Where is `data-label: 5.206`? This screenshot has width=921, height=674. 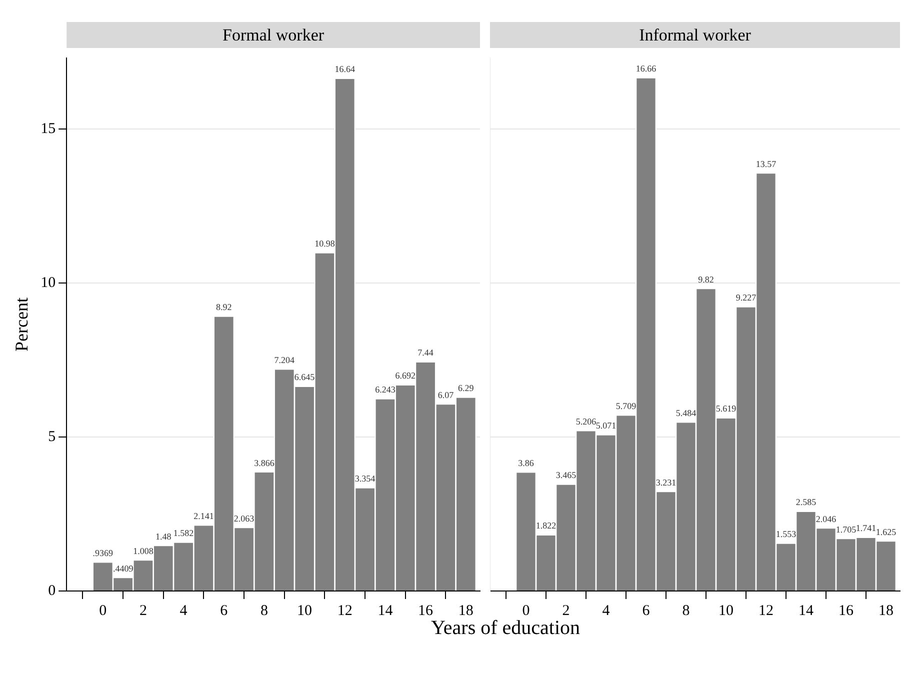
data-label: 5.206 is located at coordinates (586, 421).